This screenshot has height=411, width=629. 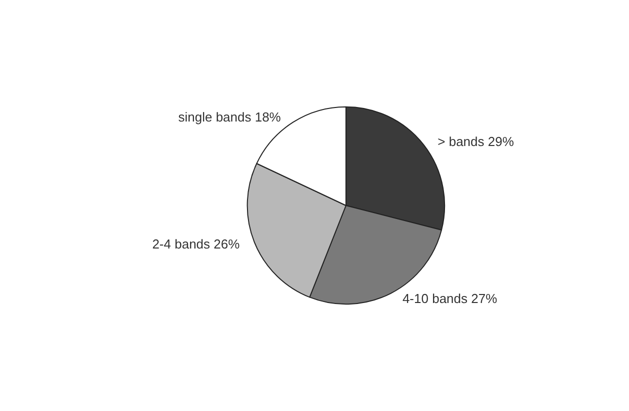 I want to click on slice-label: 4-10 bands 27%, so click(x=450, y=298).